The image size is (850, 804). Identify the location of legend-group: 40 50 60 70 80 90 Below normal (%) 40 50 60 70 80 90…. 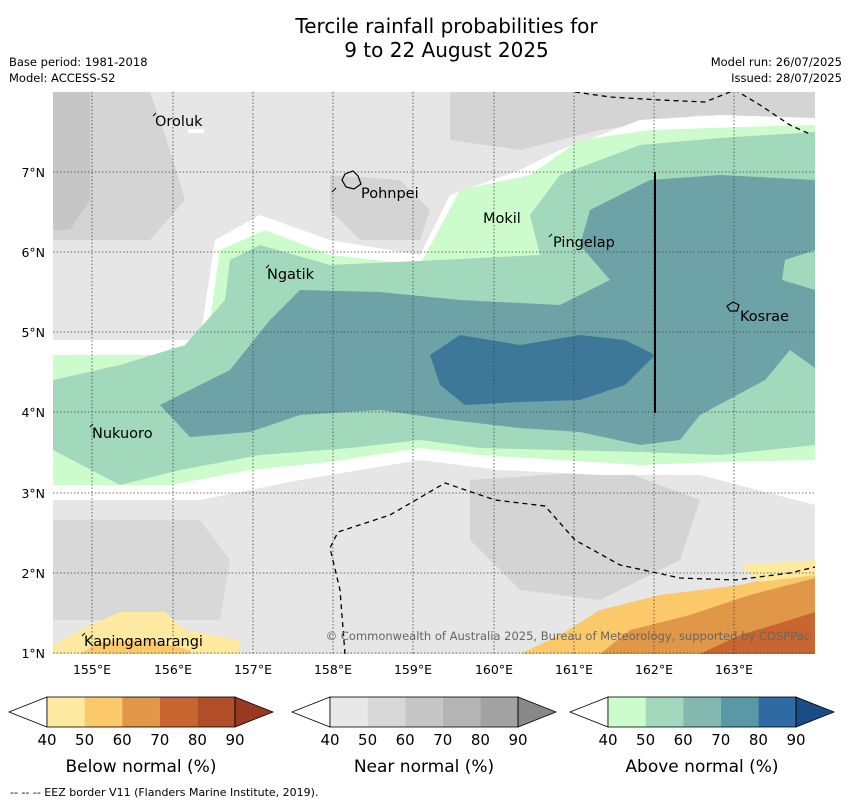
(421, 736).